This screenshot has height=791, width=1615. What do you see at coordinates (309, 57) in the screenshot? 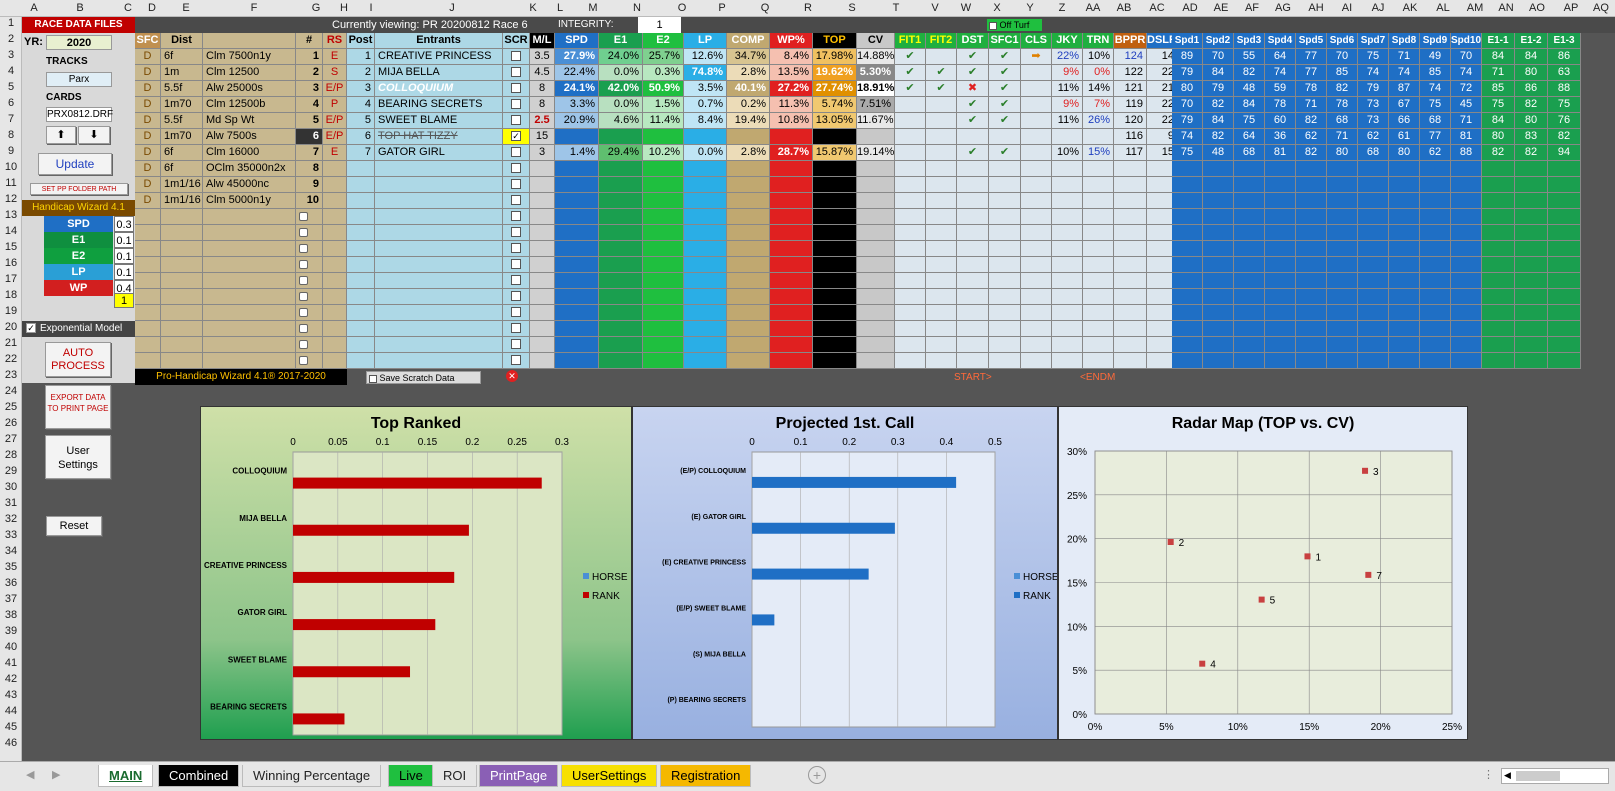
I see `race-select-button: 1` at bounding box center [309, 57].